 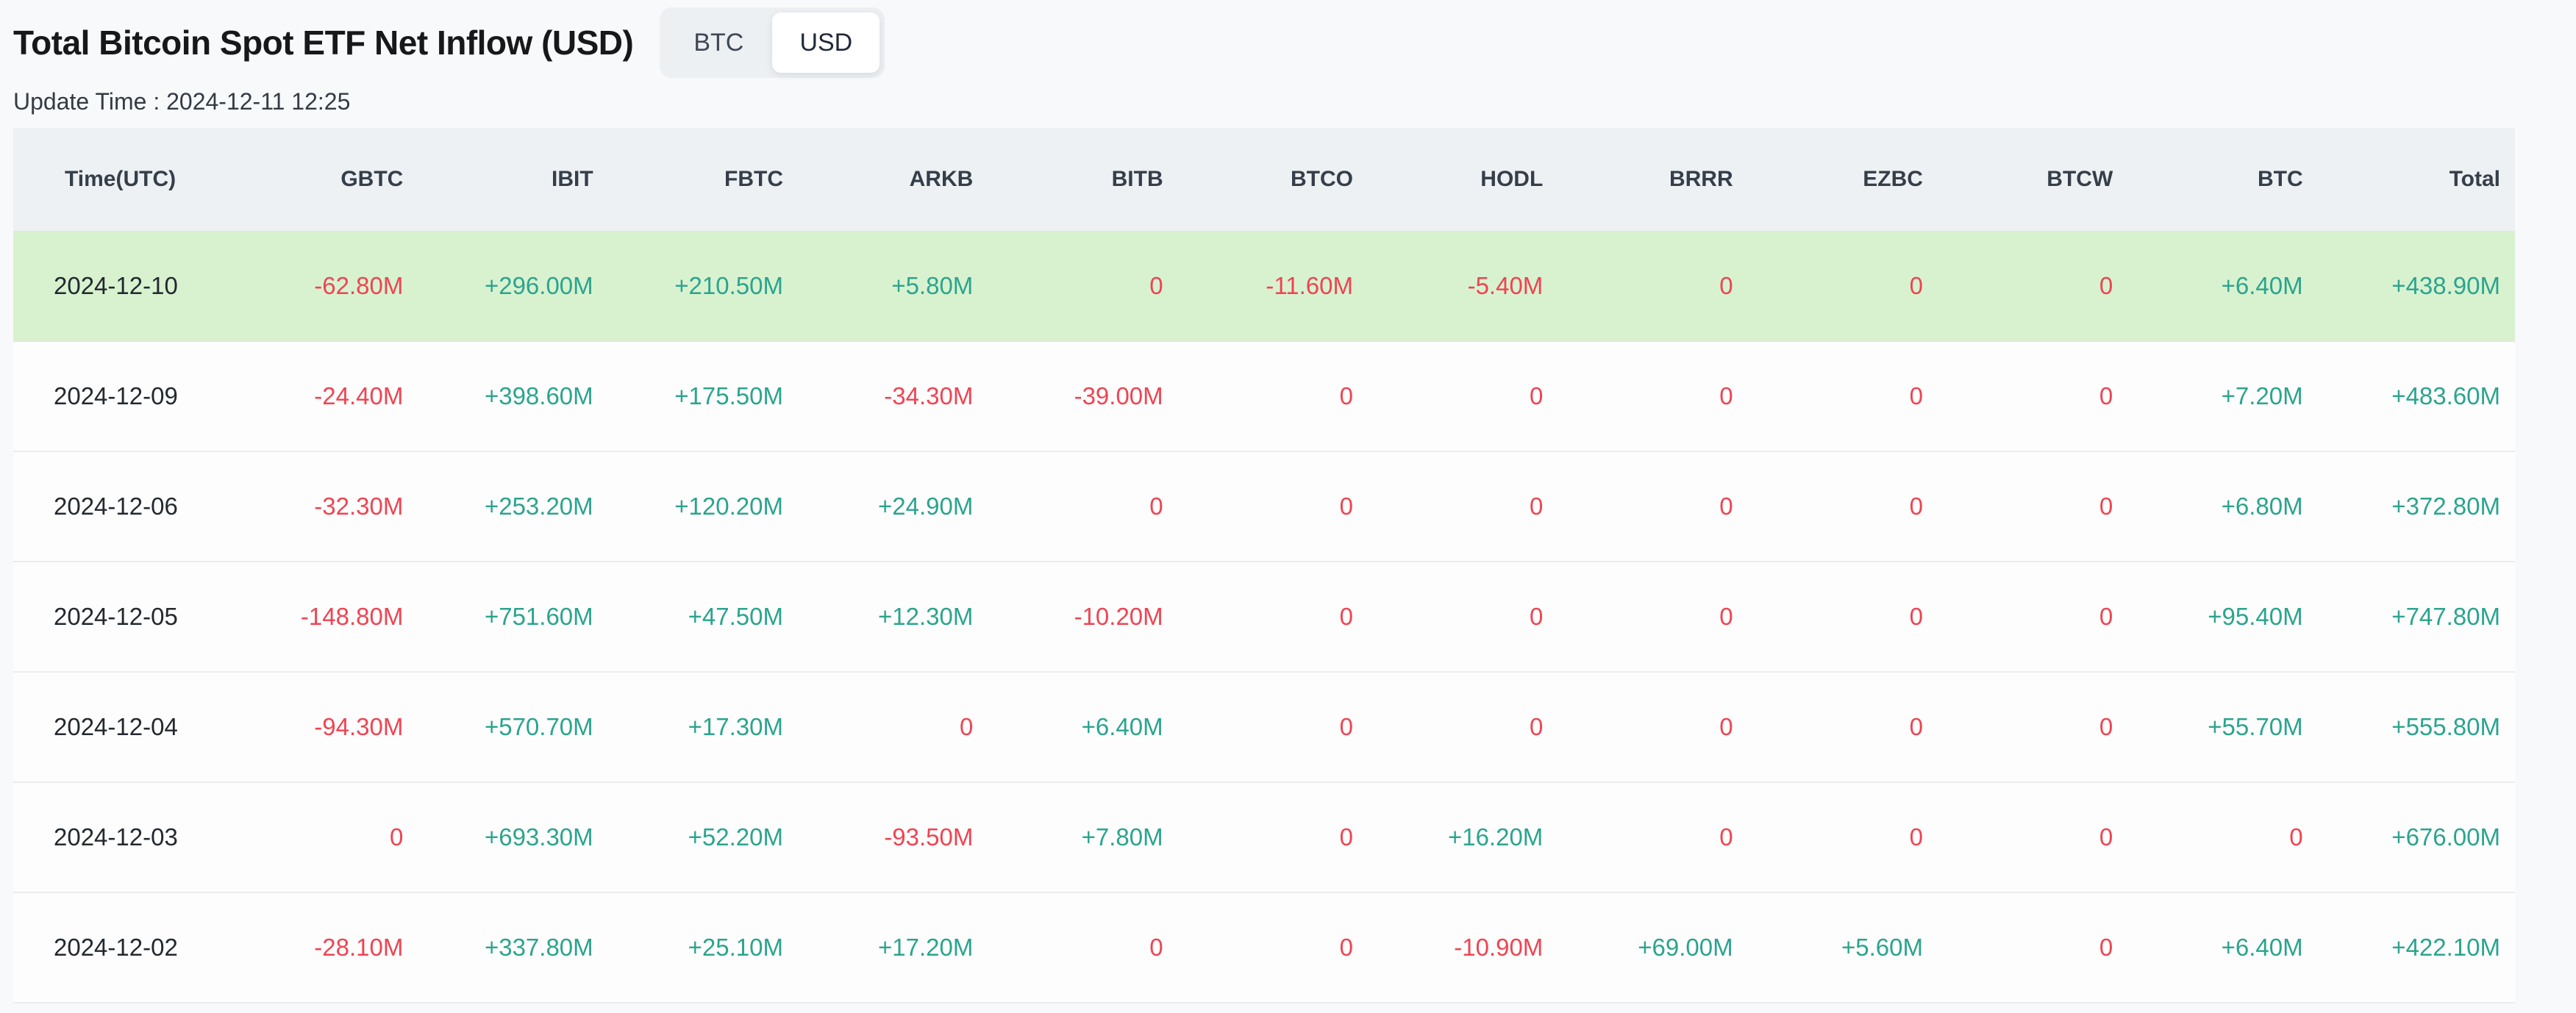 I want to click on header-cell-brrr: BRRR, so click(x=1660, y=179).